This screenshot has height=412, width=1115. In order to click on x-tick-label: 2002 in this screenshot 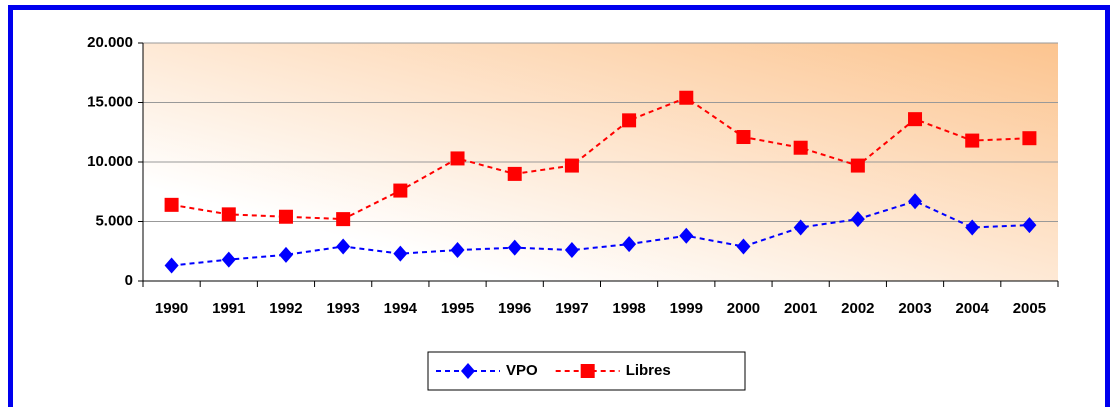, I will do `click(857, 308)`.